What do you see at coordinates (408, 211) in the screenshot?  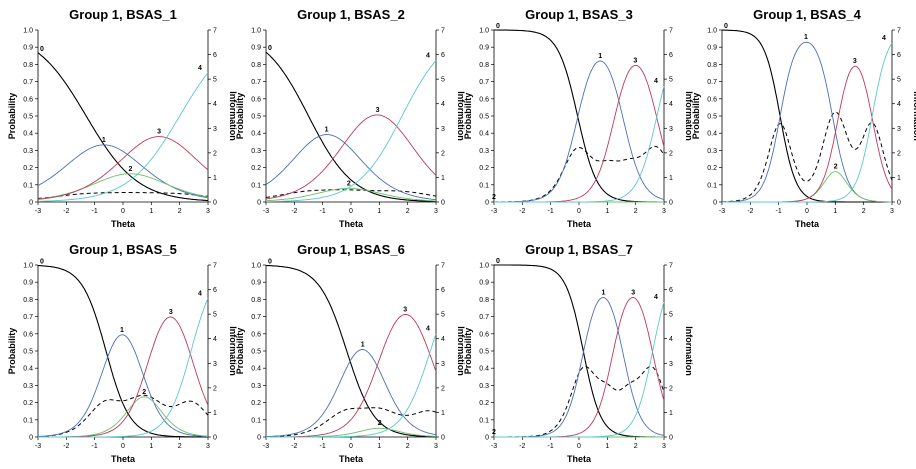 I see `x-tick-label: 2` at bounding box center [408, 211].